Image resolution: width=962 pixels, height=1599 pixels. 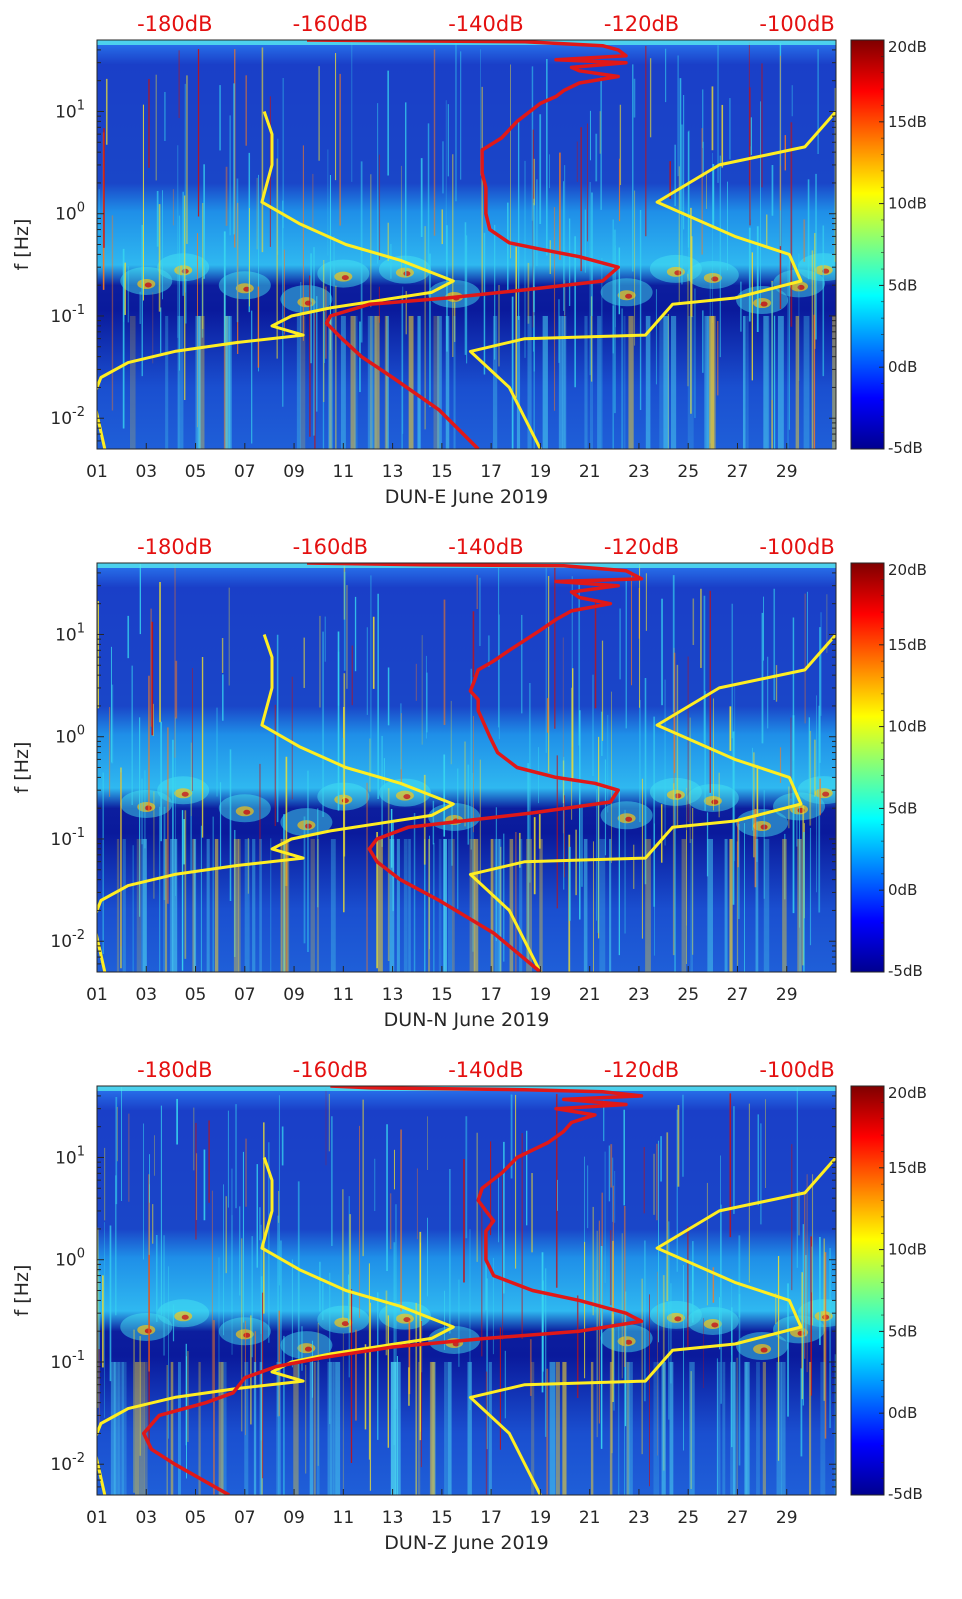 I want to click on x-axis-title: DUN-Z June 2019, so click(x=466, y=1543).